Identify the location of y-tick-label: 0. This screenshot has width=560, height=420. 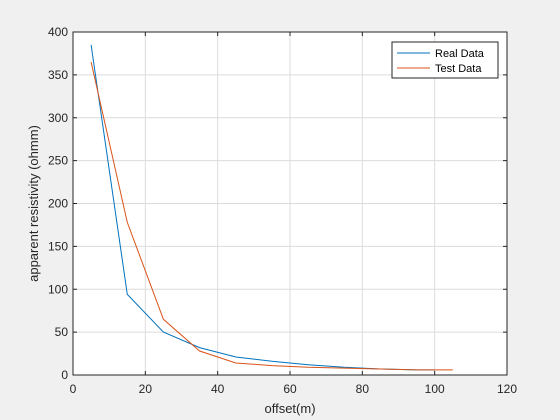
(64, 375).